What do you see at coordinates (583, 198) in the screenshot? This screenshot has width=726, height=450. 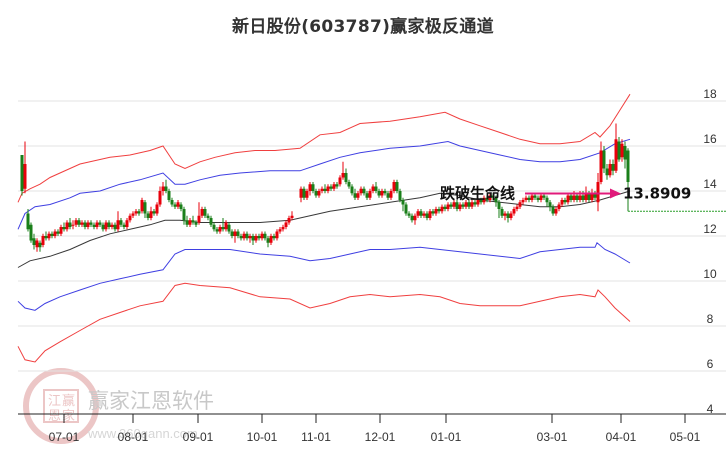 I see `annotation: 跌破生命线 13.8909` at bounding box center [583, 198].